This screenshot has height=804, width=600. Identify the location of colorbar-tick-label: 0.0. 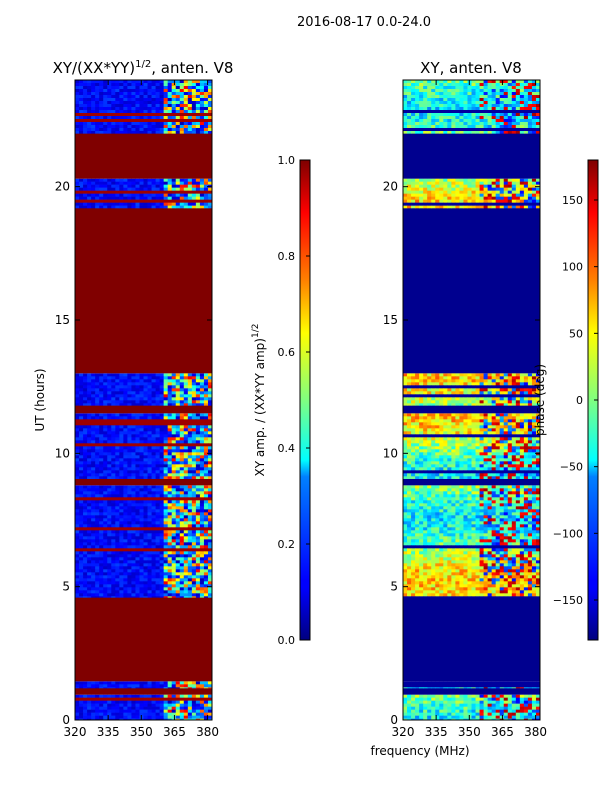
(287, 640).